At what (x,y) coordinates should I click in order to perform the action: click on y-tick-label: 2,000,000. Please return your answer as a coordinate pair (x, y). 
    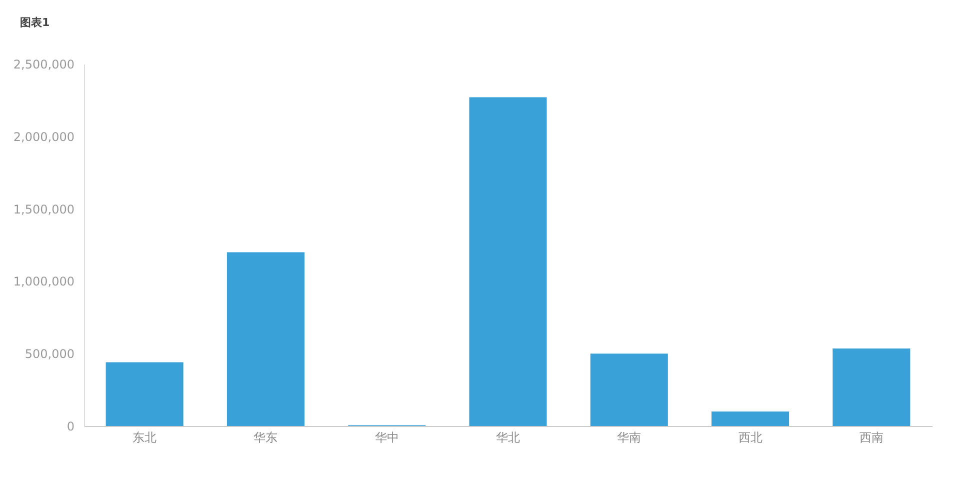
    Looking at the image, I should click on (43, 137).